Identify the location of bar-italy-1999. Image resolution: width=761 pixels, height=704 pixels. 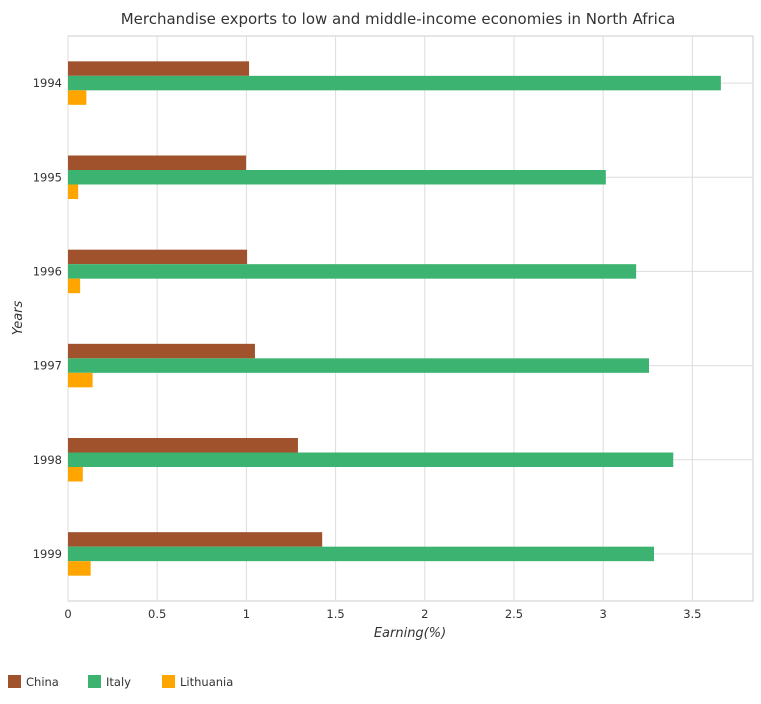
(361, 554).